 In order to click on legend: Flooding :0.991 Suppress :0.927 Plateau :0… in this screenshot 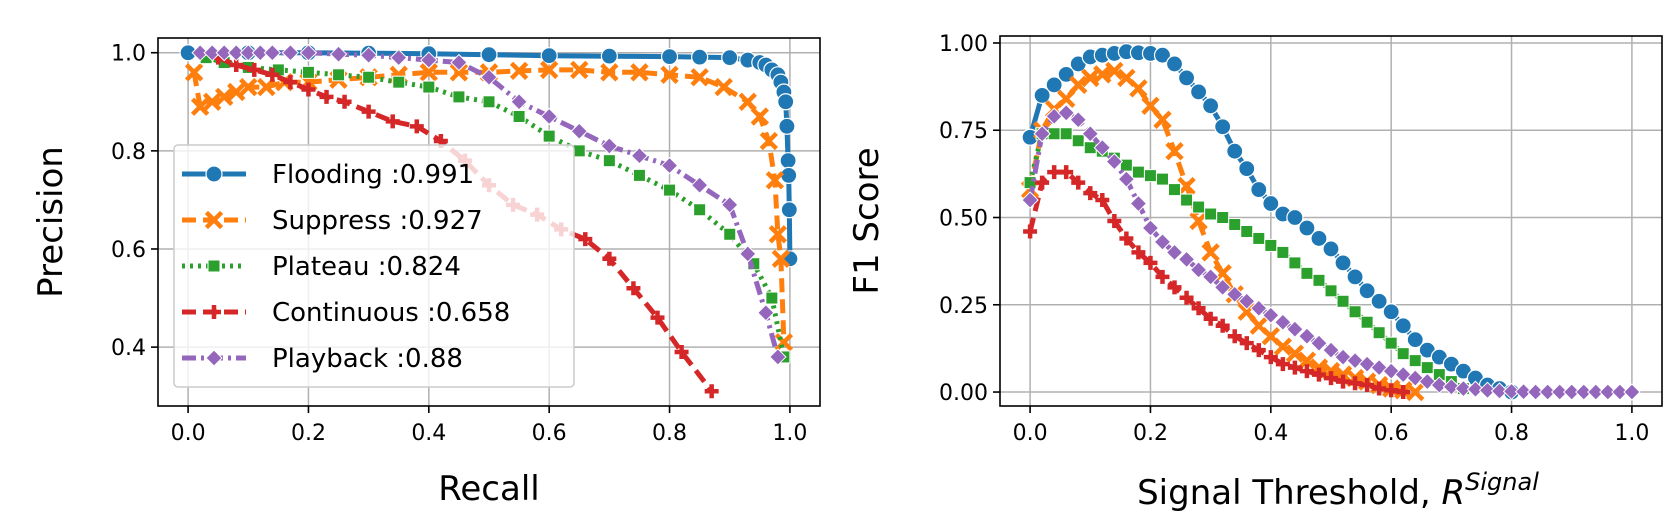, I will do `click(374, 266)`.